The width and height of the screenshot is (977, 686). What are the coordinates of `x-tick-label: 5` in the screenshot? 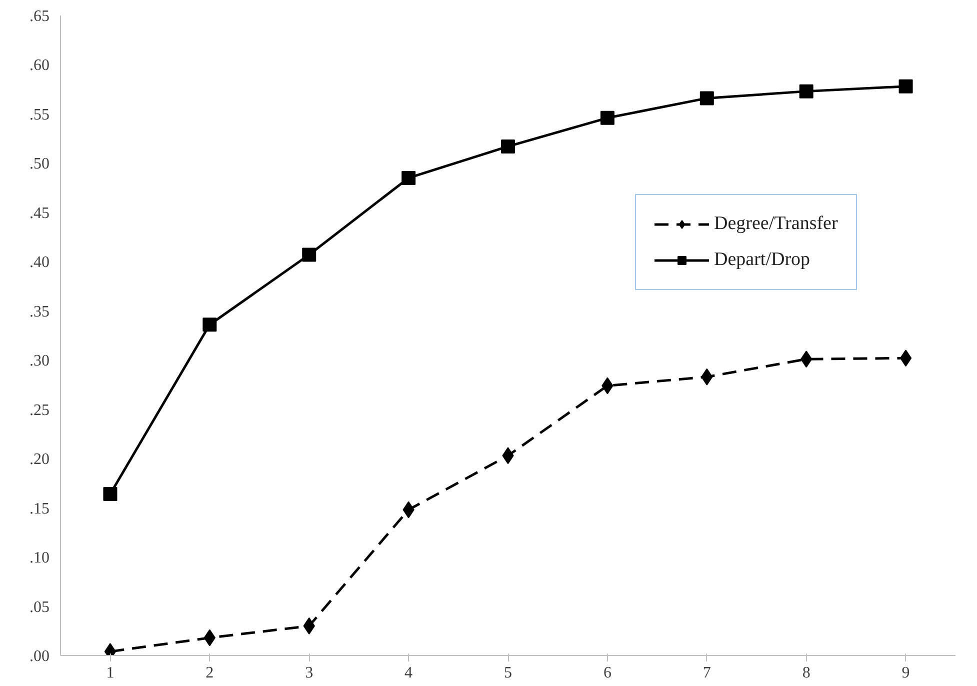 It's located at (508, 673).